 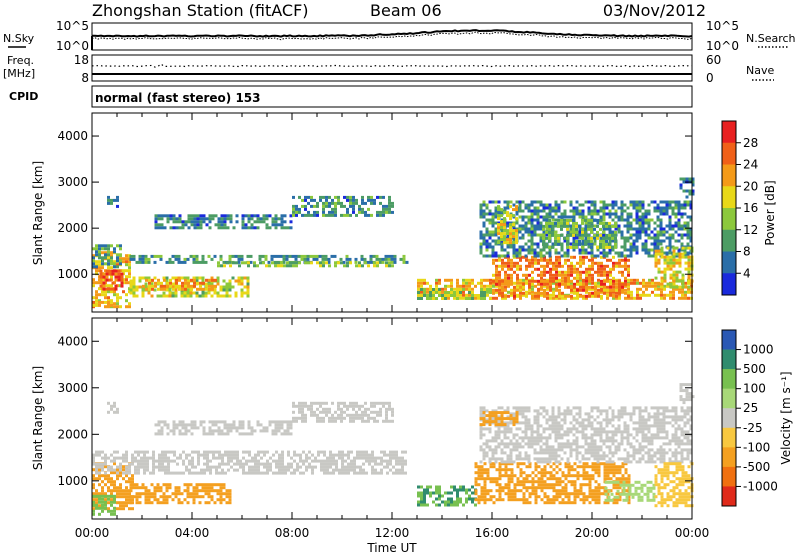 I want to click on cpid-strip: CPID normal (fast stereo) 153, so click(x=351, y=96).